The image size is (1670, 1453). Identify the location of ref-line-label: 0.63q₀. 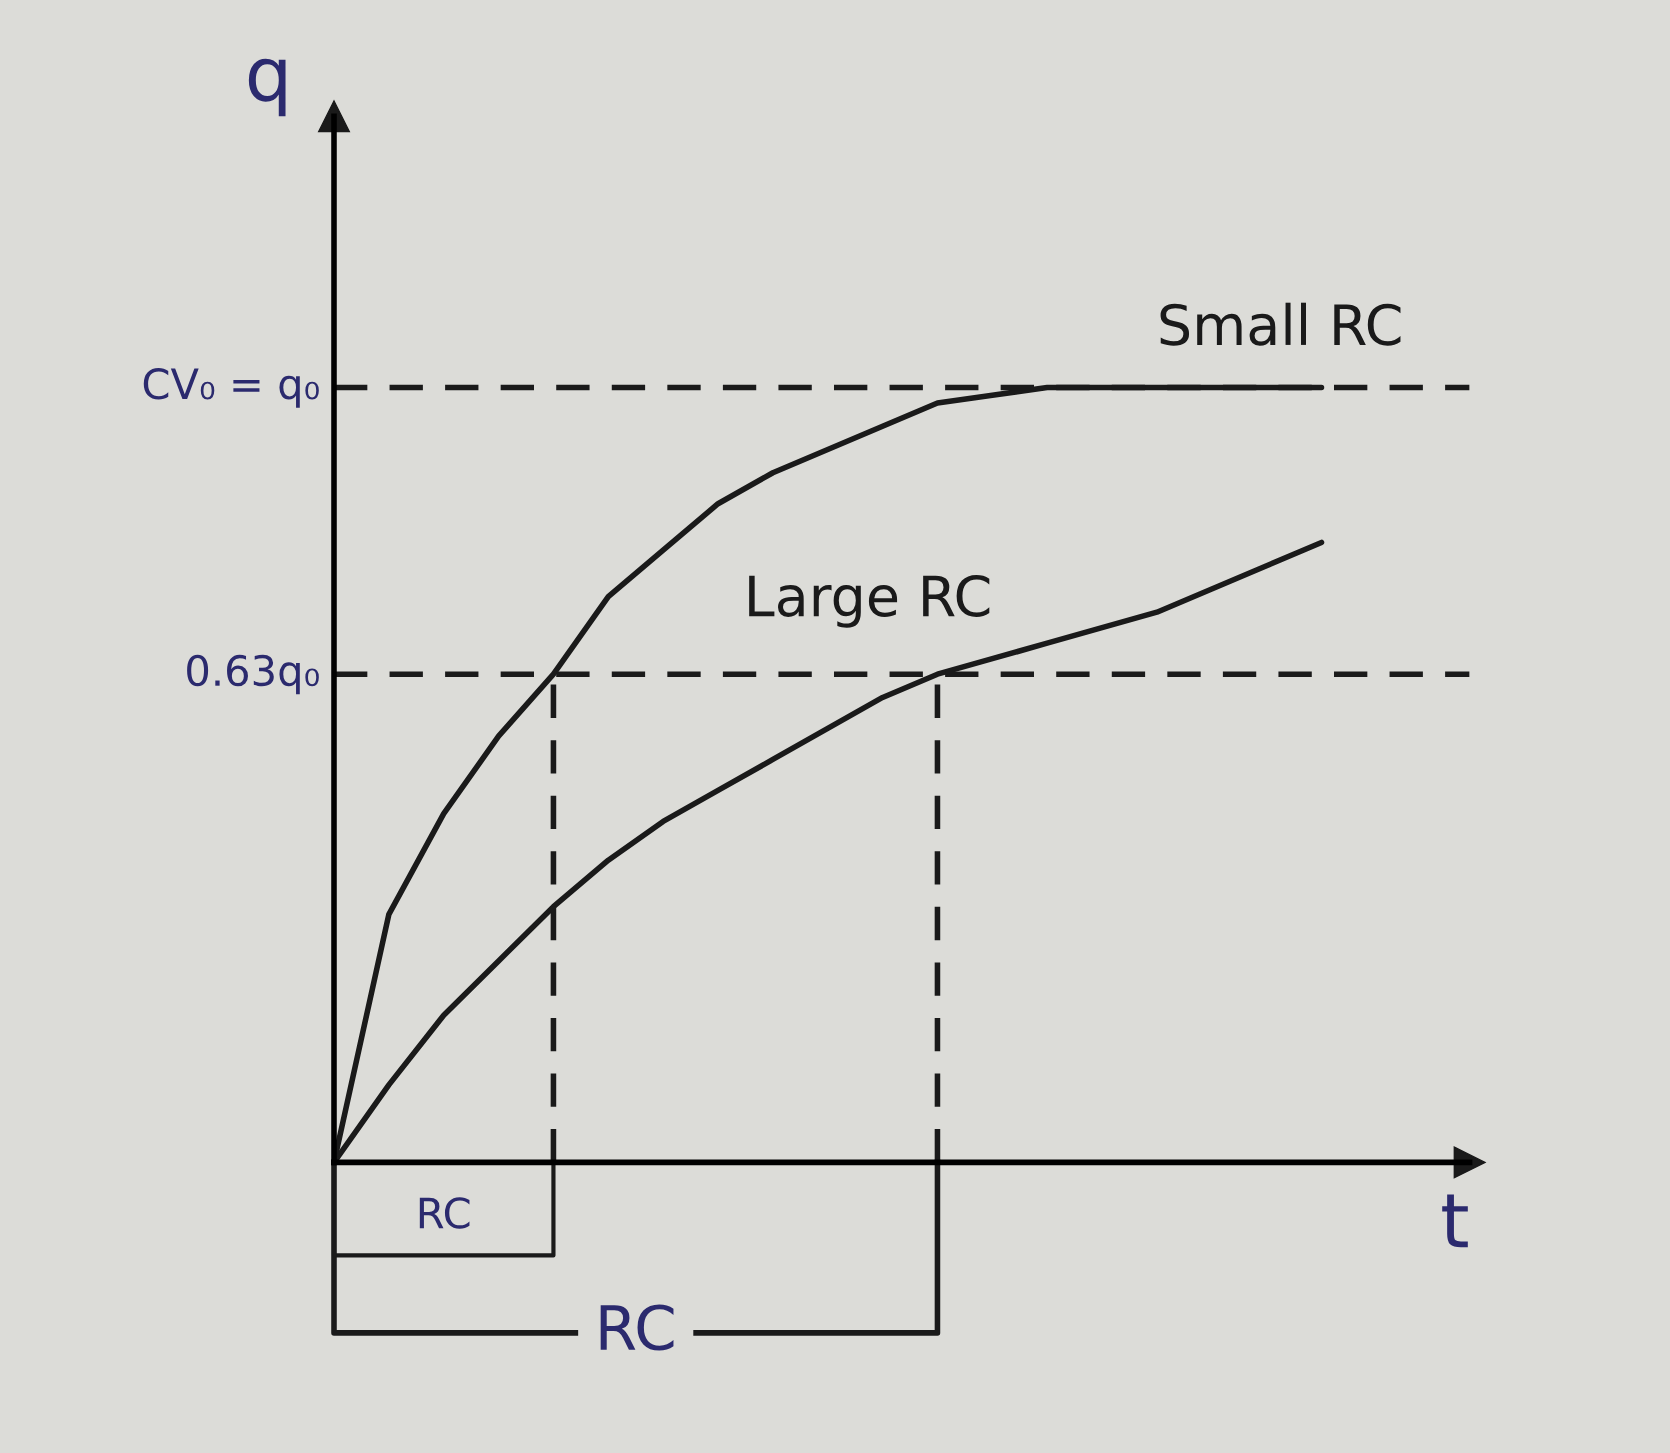
(253, 674).